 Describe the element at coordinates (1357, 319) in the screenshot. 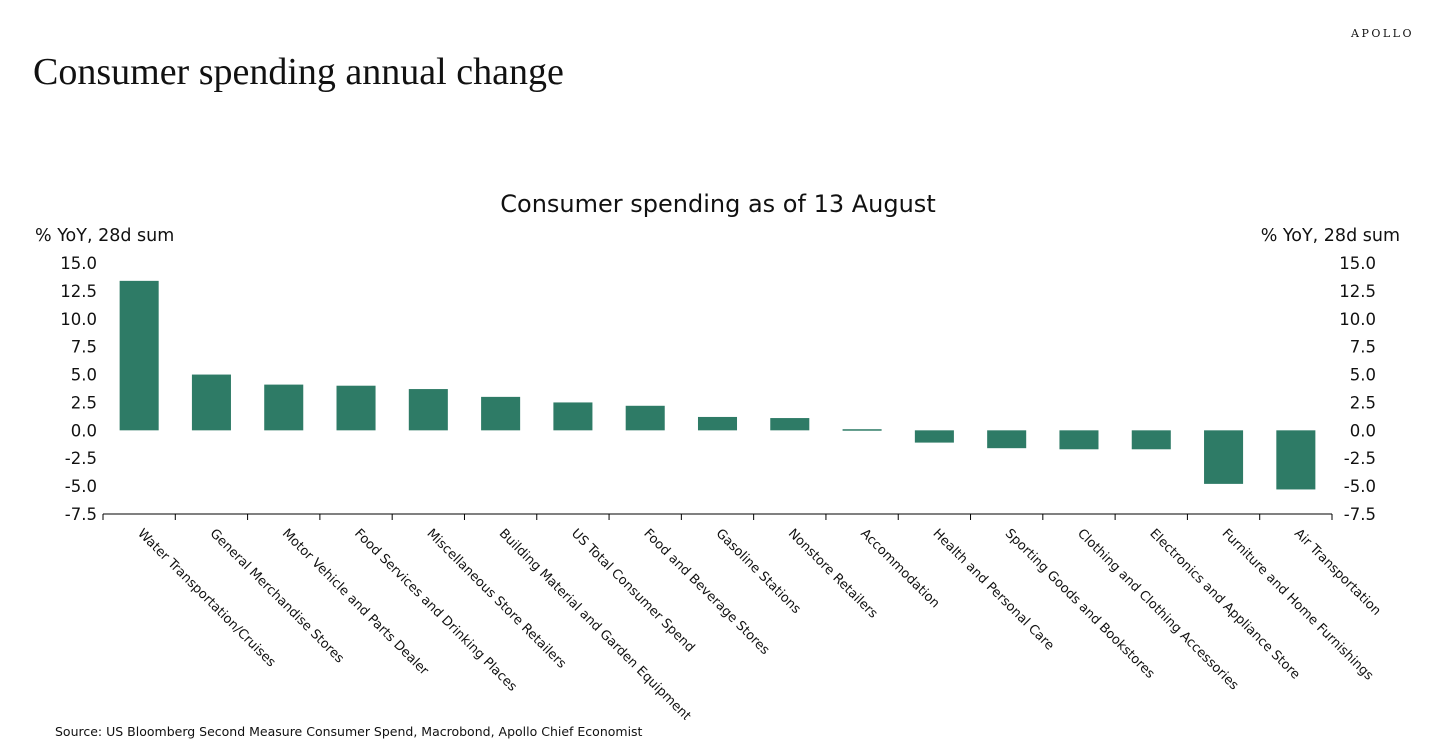

I see `y-tick-label-right: 10.0` at that location.